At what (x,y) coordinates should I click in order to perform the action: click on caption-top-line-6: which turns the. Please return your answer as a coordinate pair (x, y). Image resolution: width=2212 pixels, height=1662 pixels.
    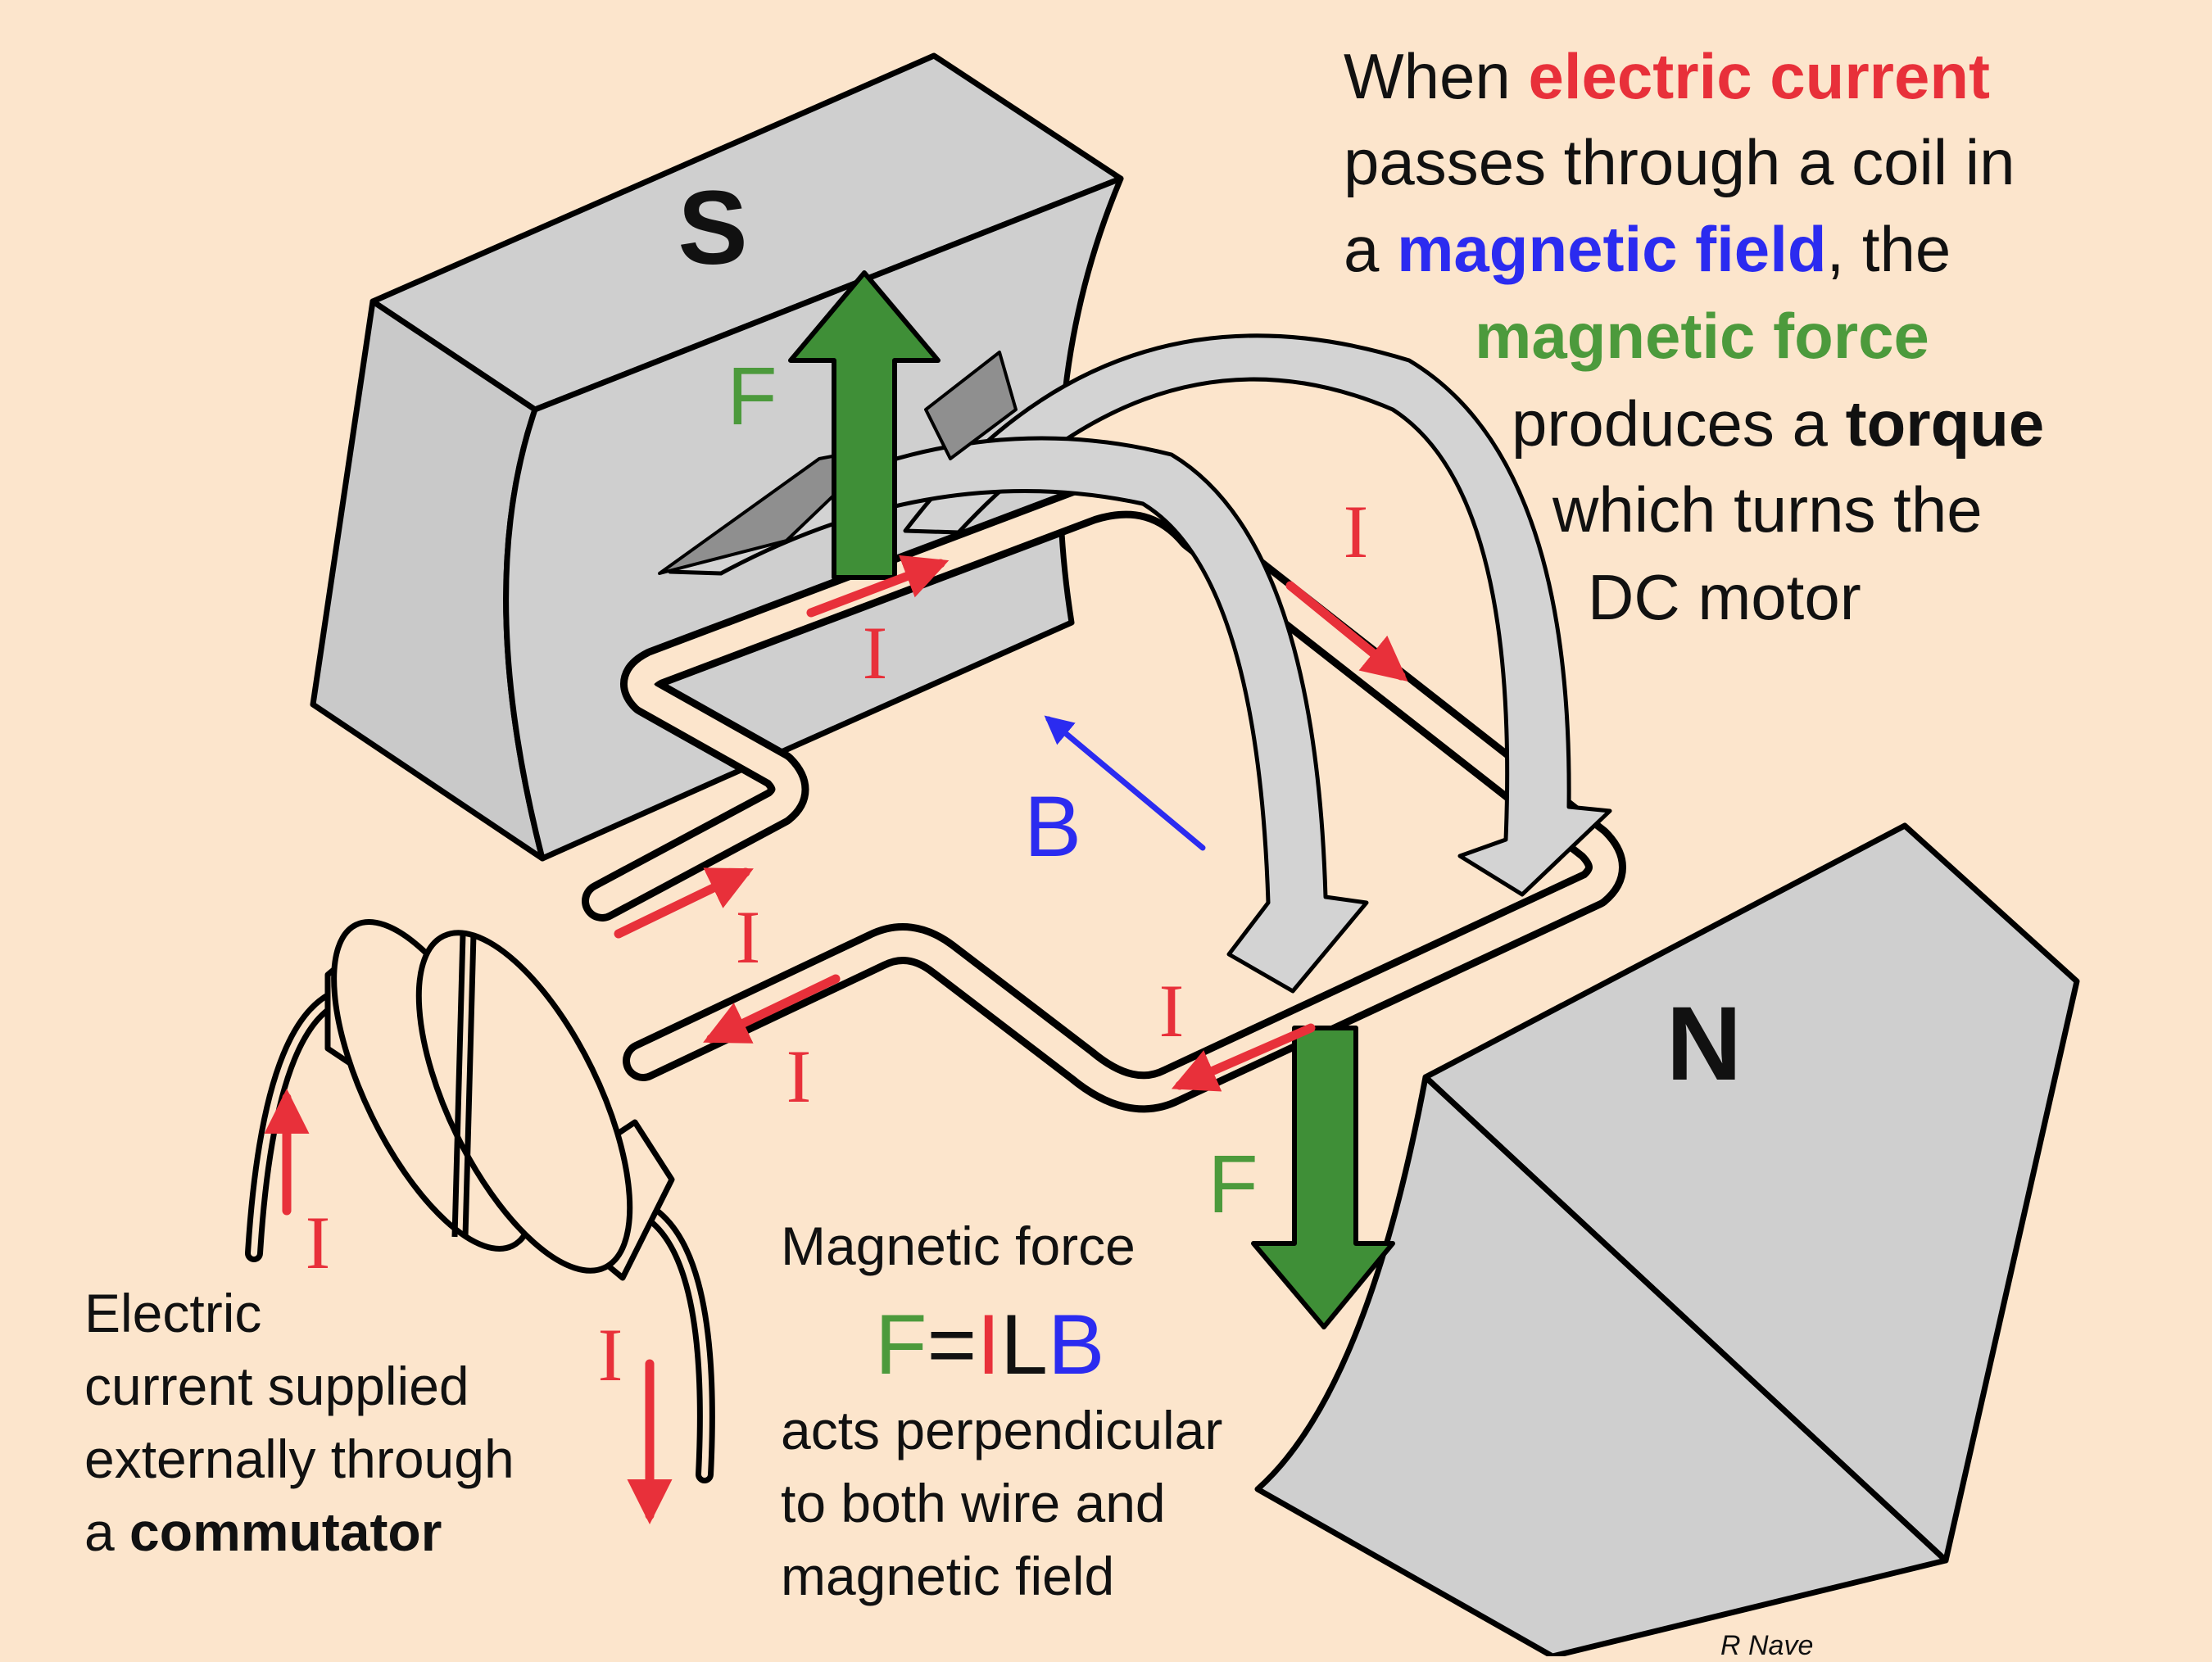
    Looking at the image, I should click on (1767, 509).